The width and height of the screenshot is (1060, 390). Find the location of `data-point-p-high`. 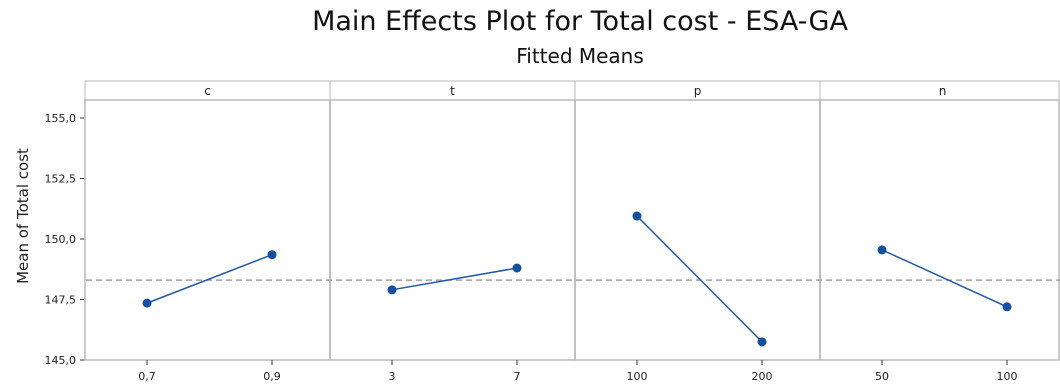

data-point-p-high is located at coordinates (762, 342).